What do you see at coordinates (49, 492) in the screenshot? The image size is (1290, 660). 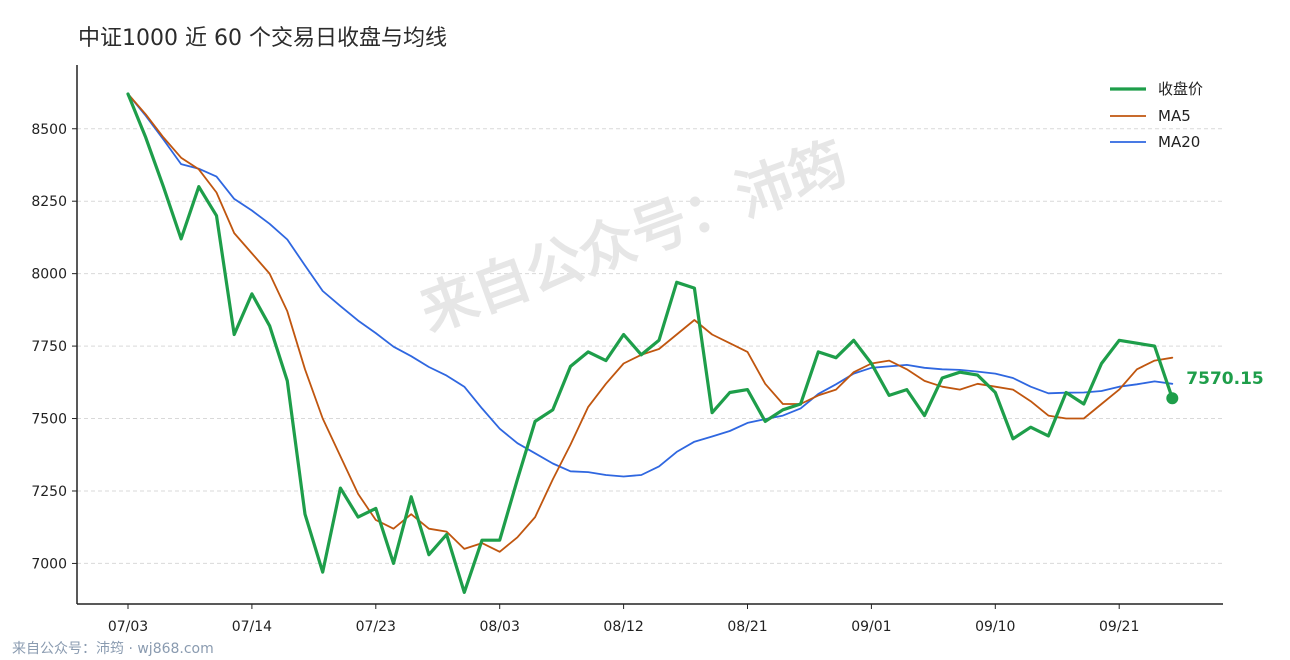 I see `y-tick-label: 7250` at bounding box center [49, 492].